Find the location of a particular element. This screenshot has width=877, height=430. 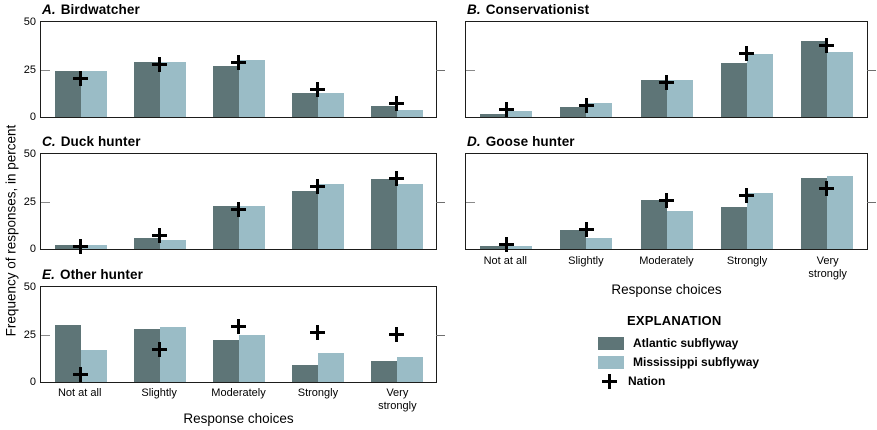

panel-c-title: C. Duck hunter is located at coordinates (91, 141).